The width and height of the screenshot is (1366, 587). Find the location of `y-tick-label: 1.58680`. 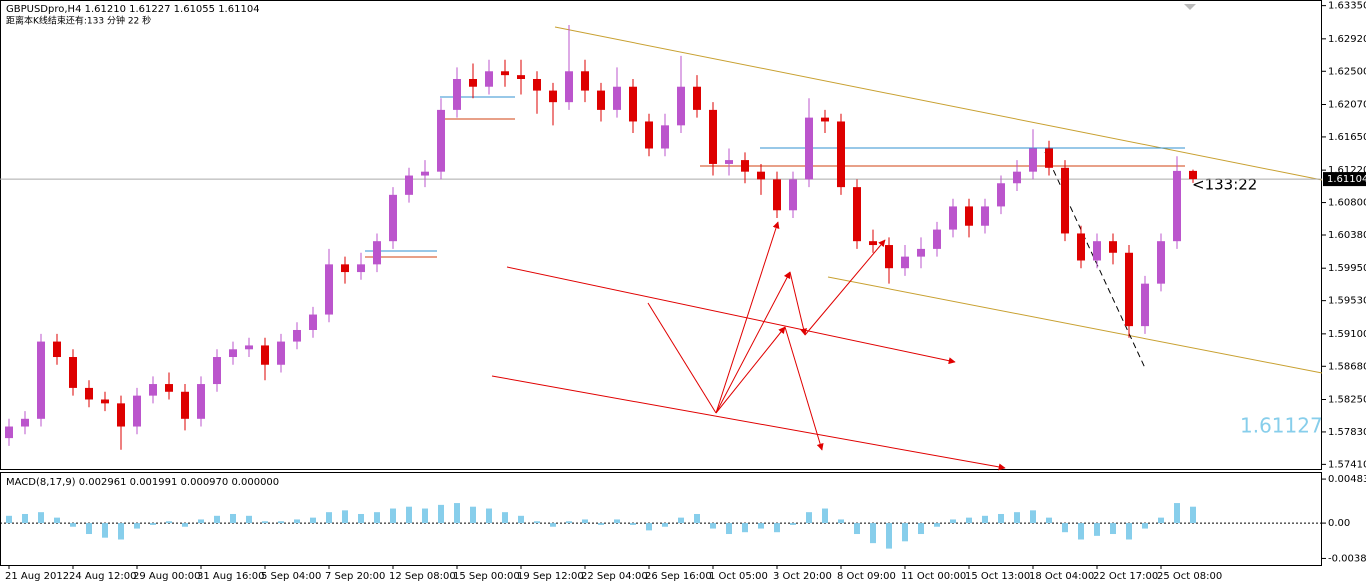

y-tick-label: 1.58680 is located at coordinates (1347, 366).